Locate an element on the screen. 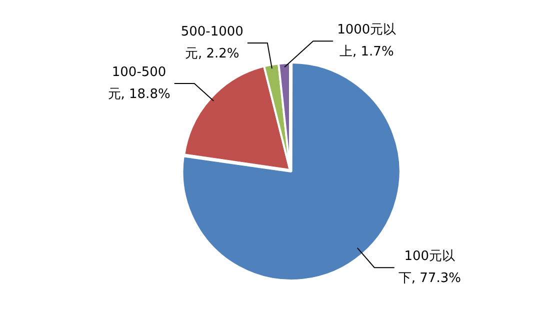 This screenshot has height=336, width=549. slice-label: 100-500元, 18.8% is located at coordinates (139, 83).